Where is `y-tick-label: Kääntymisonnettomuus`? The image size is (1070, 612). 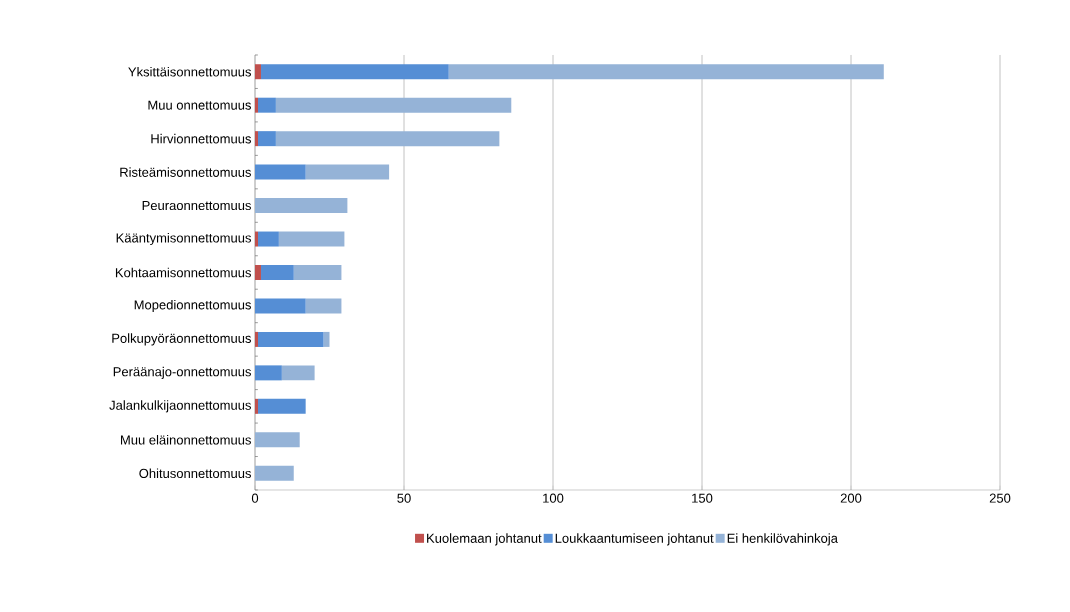
y-tick-label: Kääntymisonnettomuus is located at coordinates (183, 239).